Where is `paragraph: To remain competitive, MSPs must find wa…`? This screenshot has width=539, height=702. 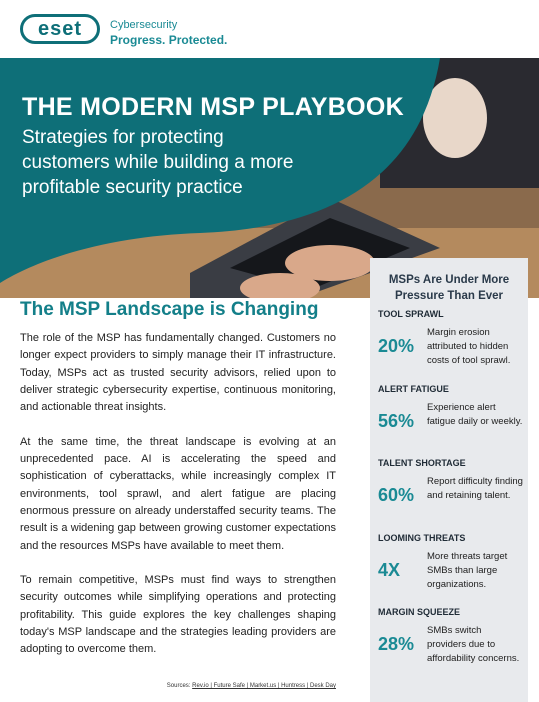
paragraph: To remain competitive, MSPs must find wa… is located at coordinates (178, 615).